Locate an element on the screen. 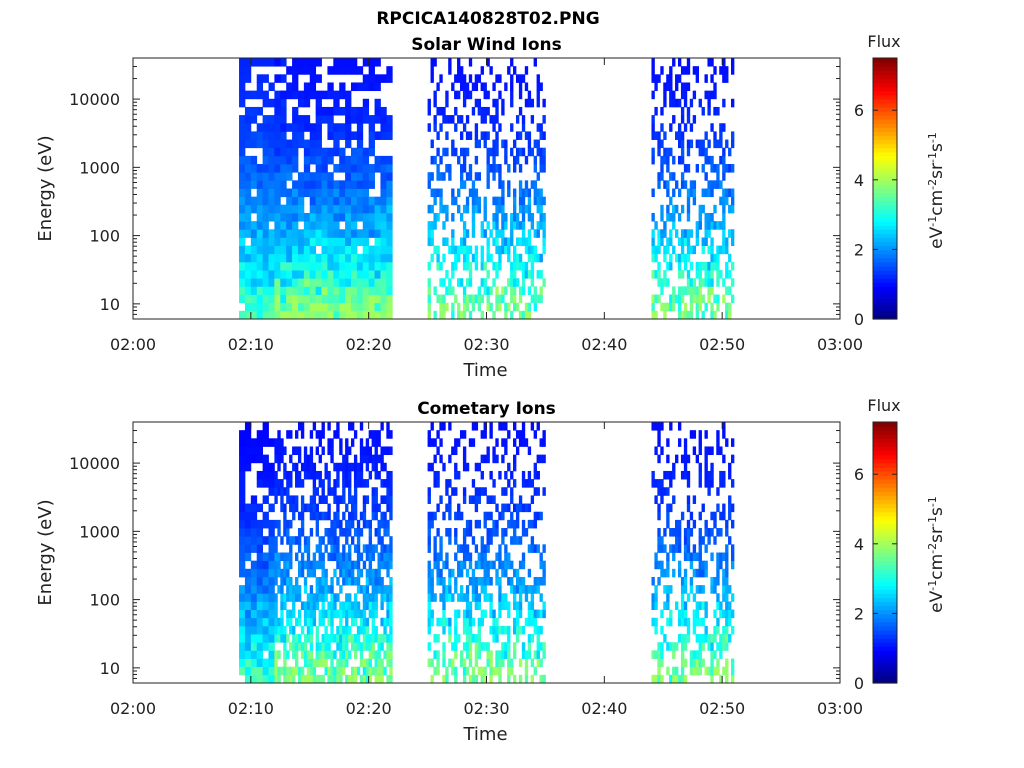  unit-base: s is located at coordinates (937, 511).